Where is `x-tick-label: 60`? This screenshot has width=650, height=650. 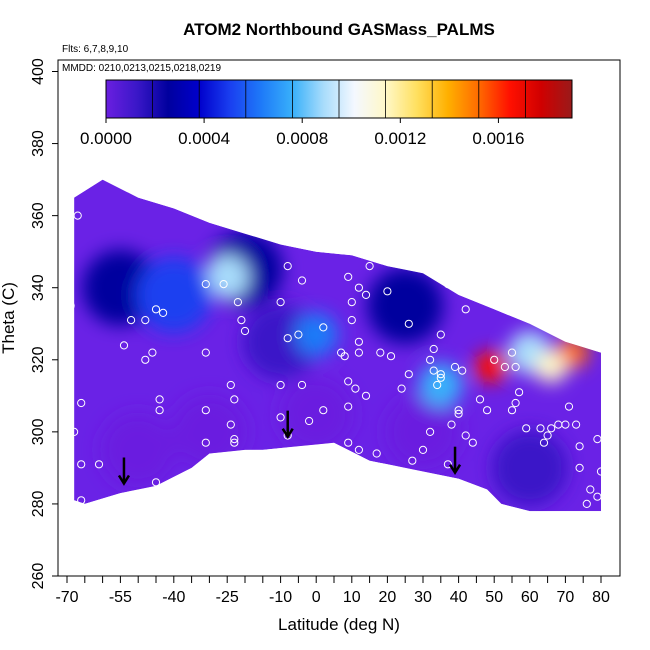
x-tick-label: 60 is located at coordinates (530, 597).